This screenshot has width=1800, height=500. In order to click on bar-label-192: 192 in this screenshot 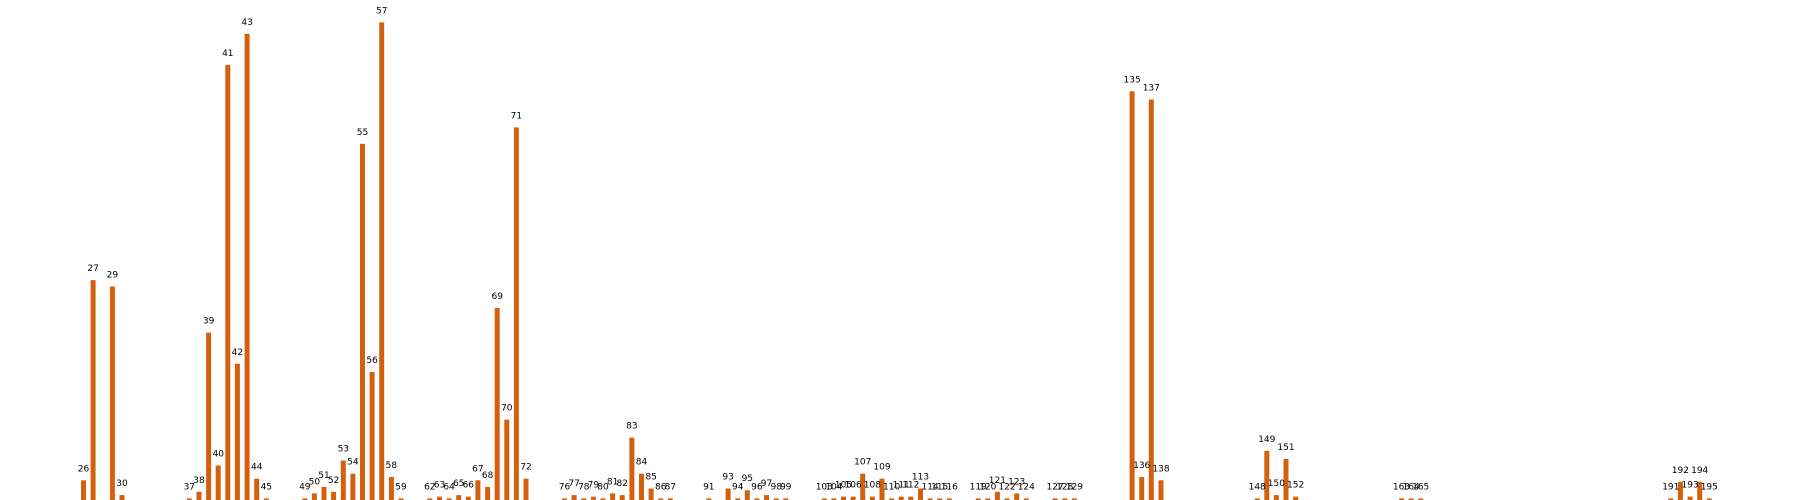, I will do `click(1680, 471)`.